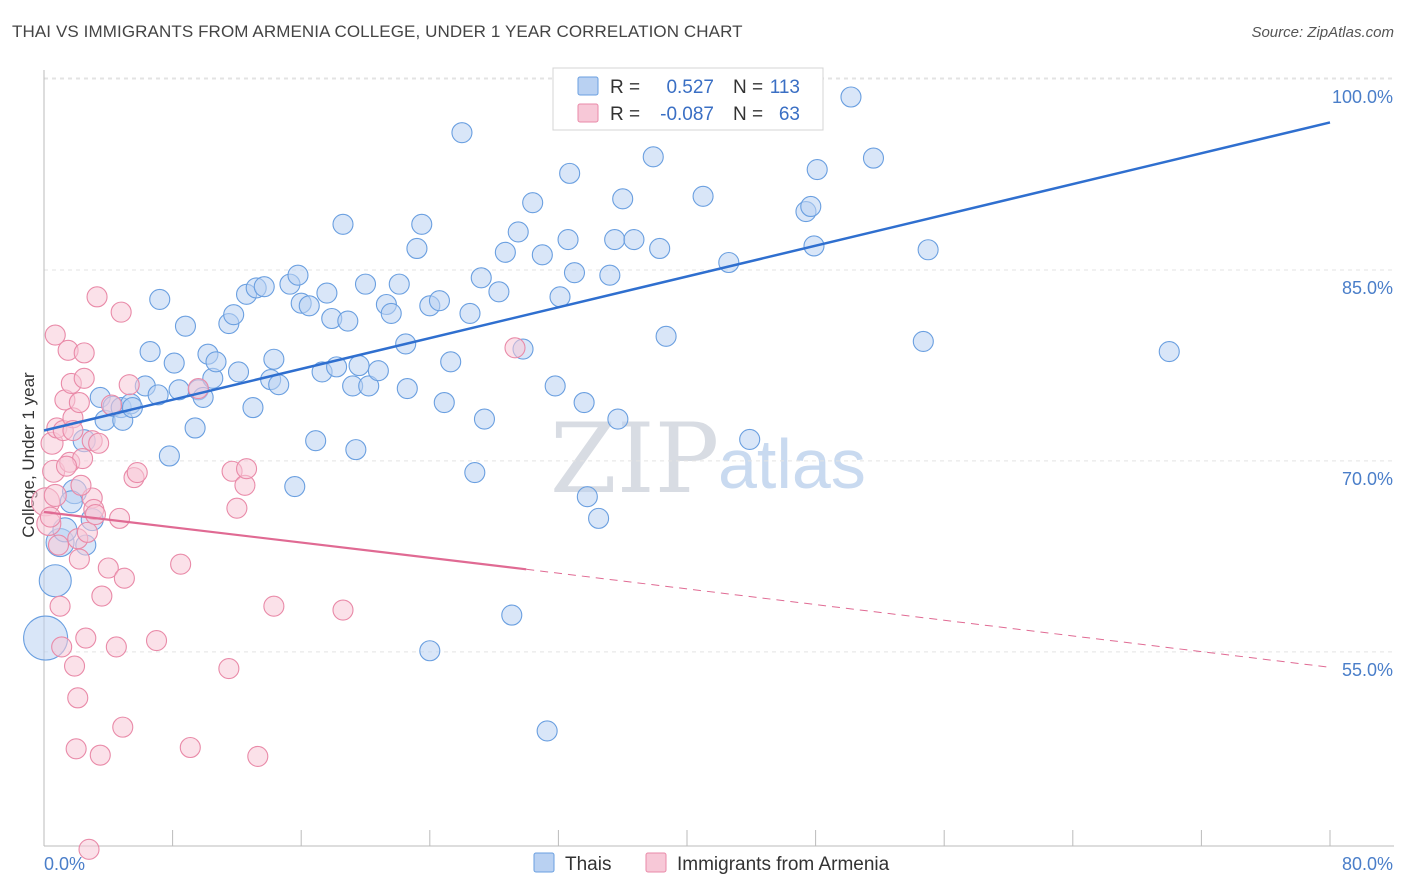  Describe the element at coordinates (634, 459) in the screenshot. I see `watermark-zip: ZIP` at that location.